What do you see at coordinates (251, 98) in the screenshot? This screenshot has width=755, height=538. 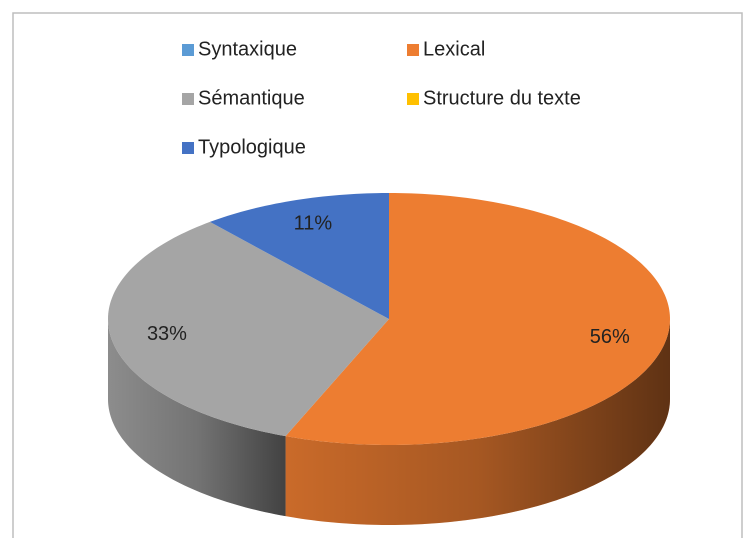 I see `legend-label: Sémantique` at bounding box center [251, 98].